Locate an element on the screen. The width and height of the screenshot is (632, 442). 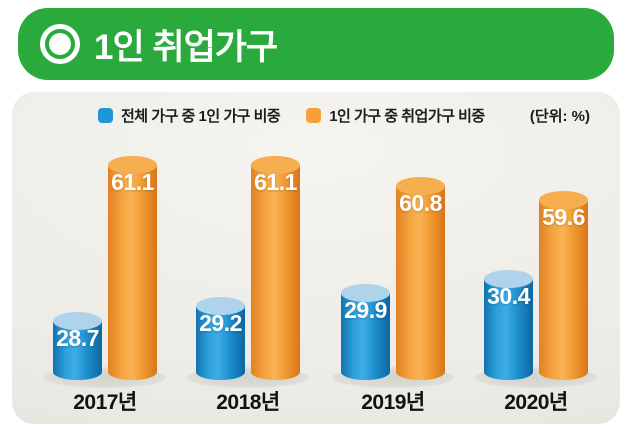
legend-label-single-household: 전체 가구 중 1인 가구 비중 is located at coordinates (201, 116).